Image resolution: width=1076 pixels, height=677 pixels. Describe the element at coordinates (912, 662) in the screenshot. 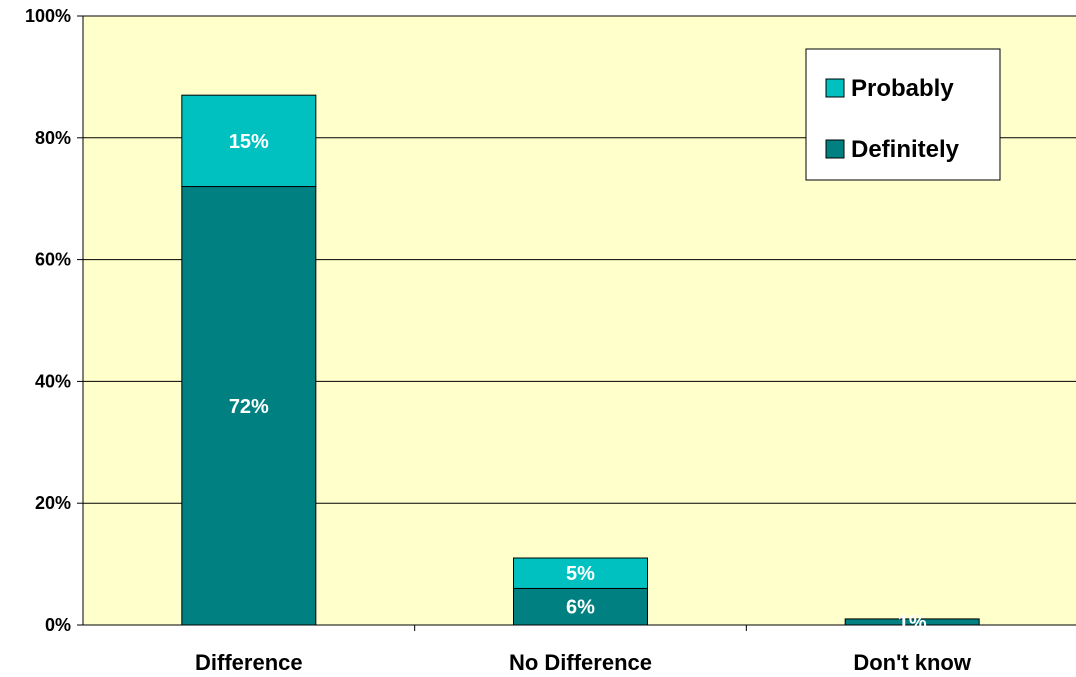

I see `x-category-label: Don't know` at that location.